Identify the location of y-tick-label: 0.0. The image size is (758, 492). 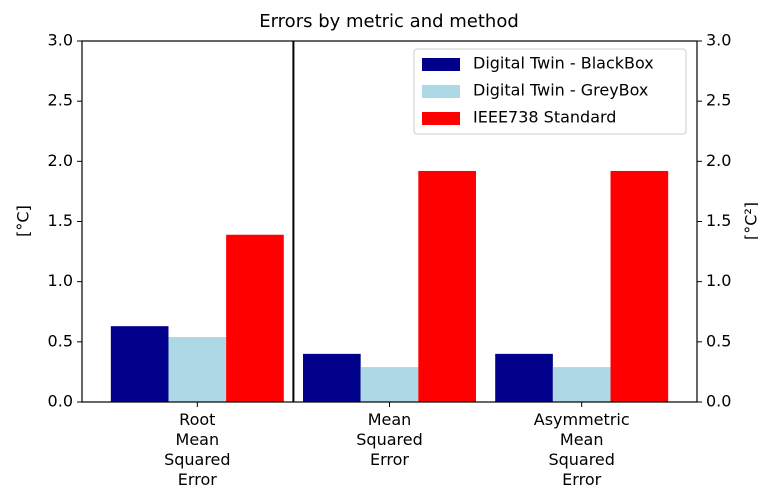
(60, 401).